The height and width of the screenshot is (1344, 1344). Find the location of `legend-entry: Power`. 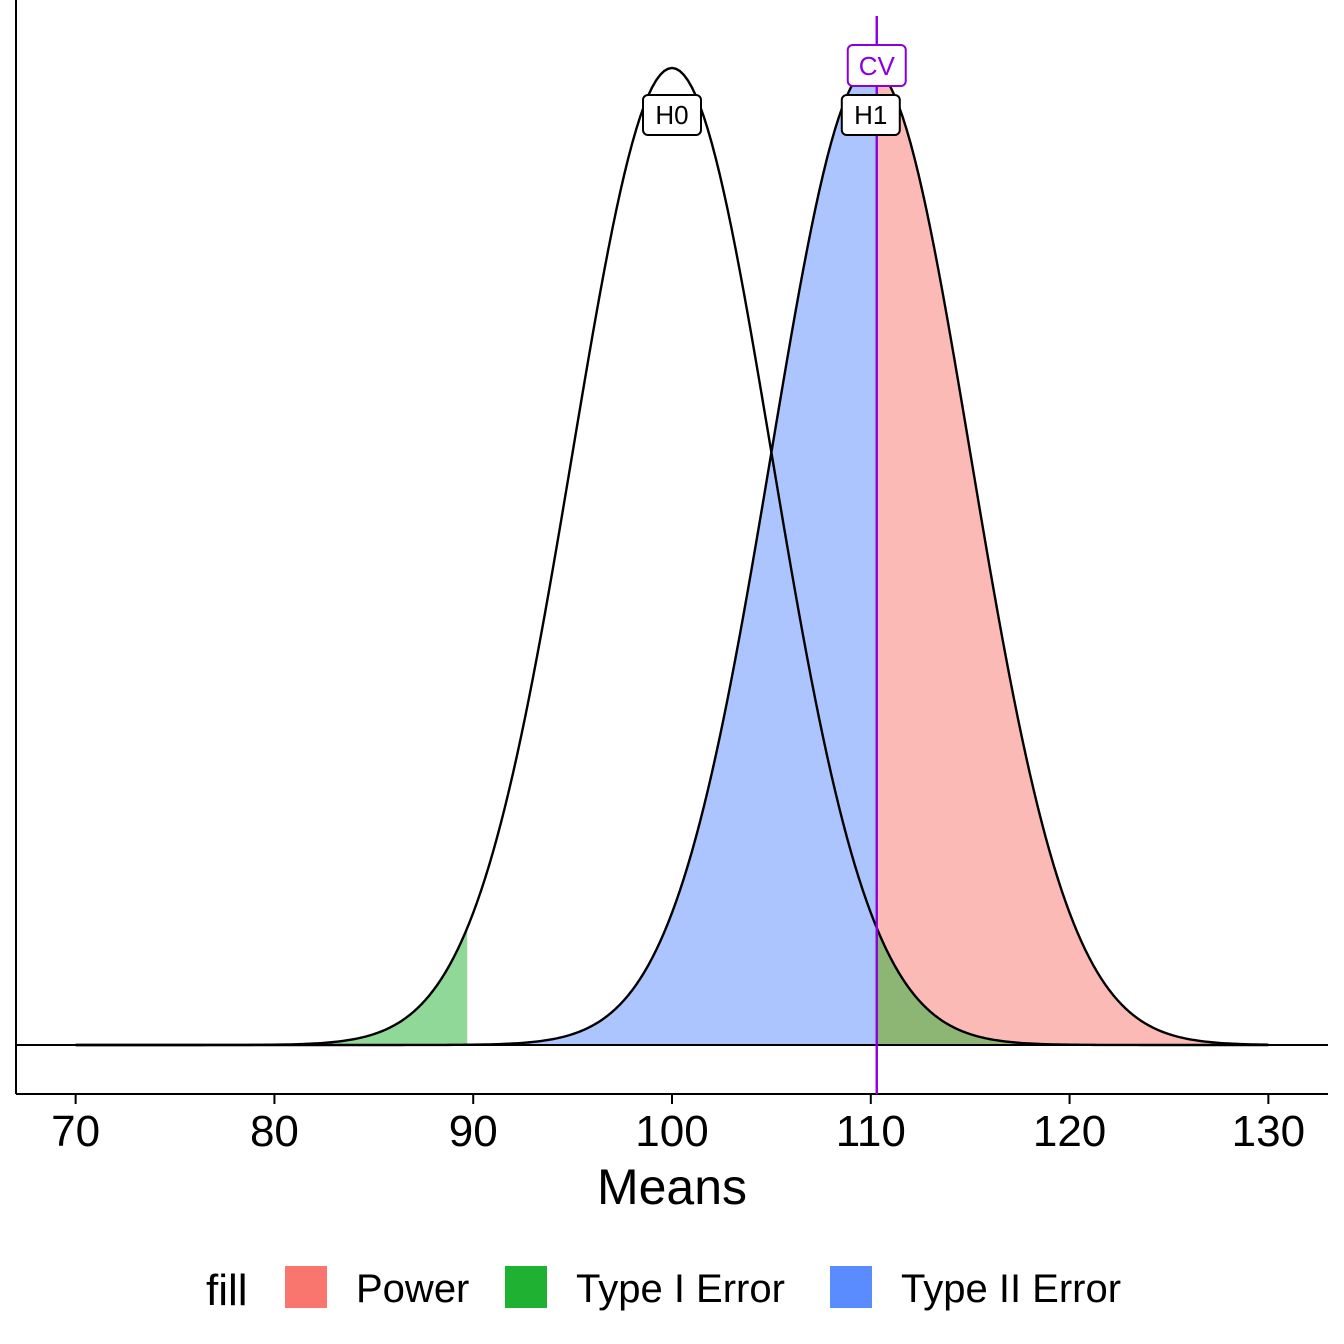

legend-entry: Power is located at coordinates (377, 1288).